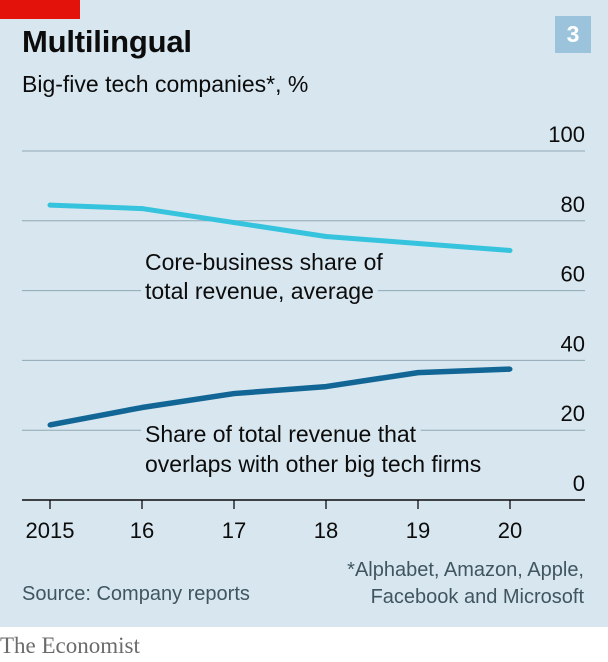 The image size is (608, 662). I want to click on y-tick-label-80: 80, so click(573, 204).